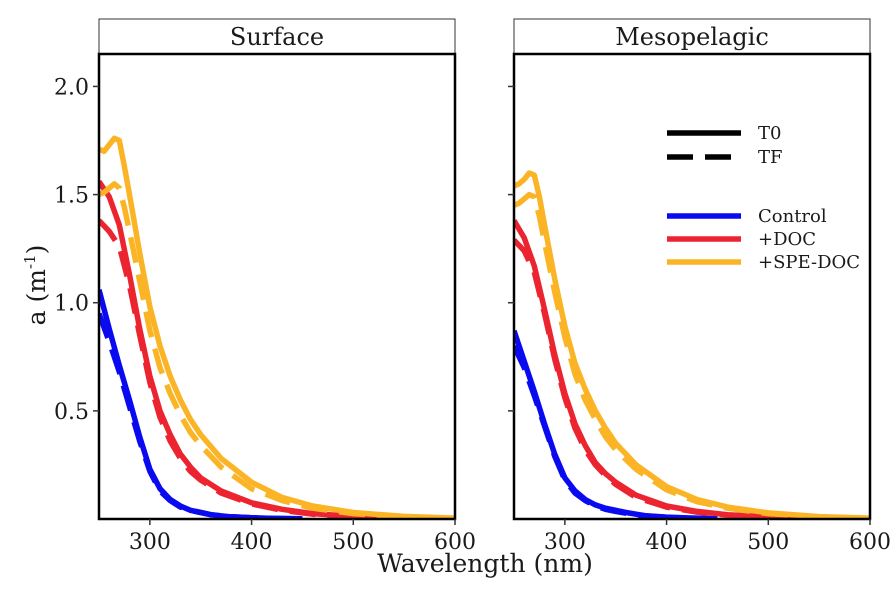 The width and height of the screenshot is (890, 596). I want to click on x-tick-label-mesopelagic-300: 300, so click(565, 542).